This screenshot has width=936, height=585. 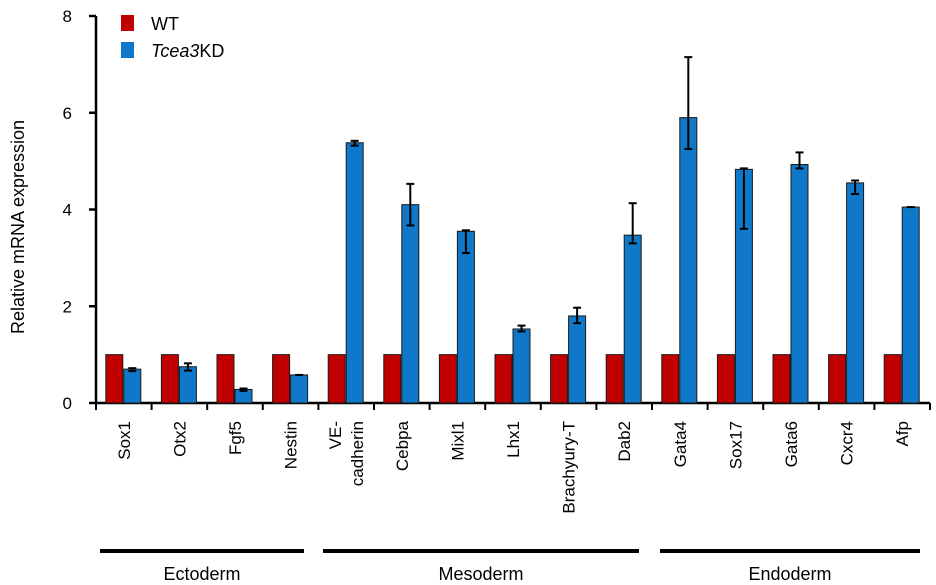 What do you see at coordinates (624, 441) in the screenshot?
I see `category-label: Dab2` at bounding box center [624, 441].